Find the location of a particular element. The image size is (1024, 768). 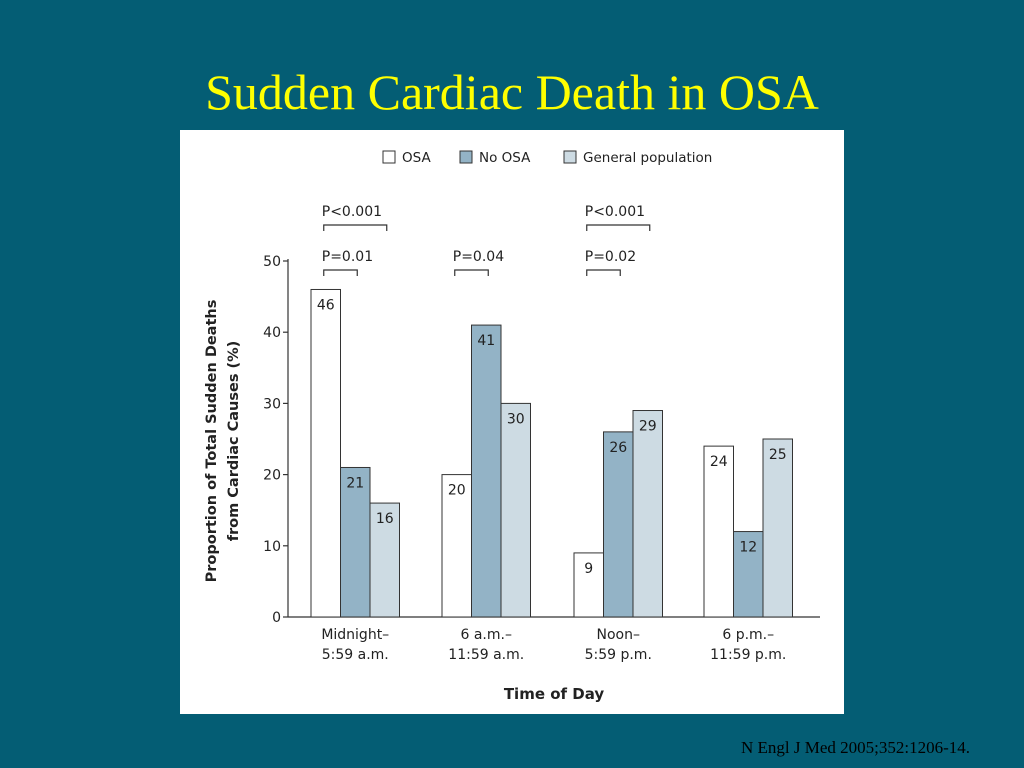

y-tick-label-1: 10 is located at coordinates (272, 547).